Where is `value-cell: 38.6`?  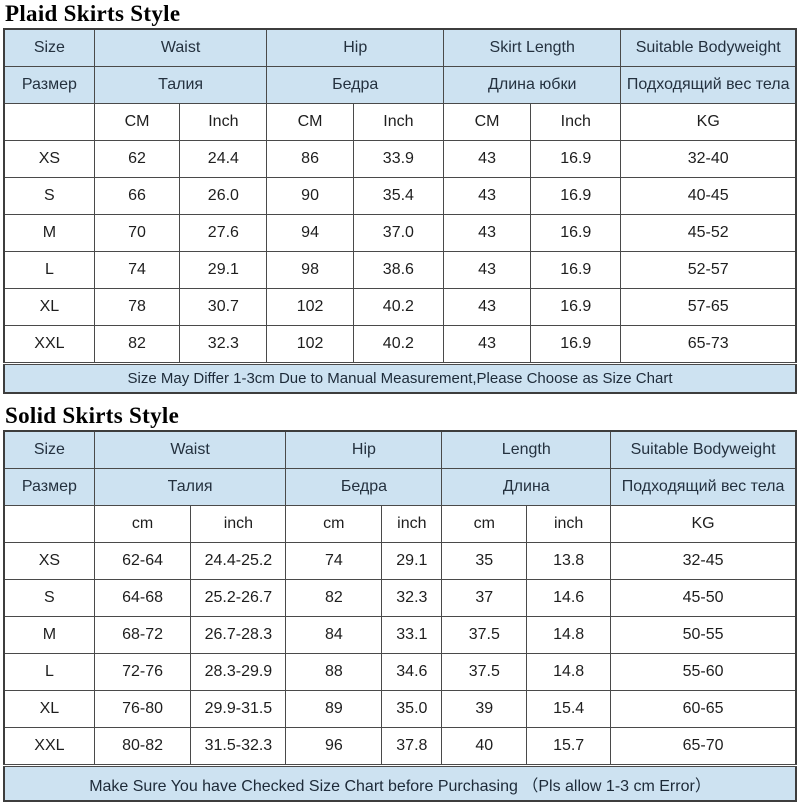 value-cell: 38.6 is located at coordinates (398, 270).